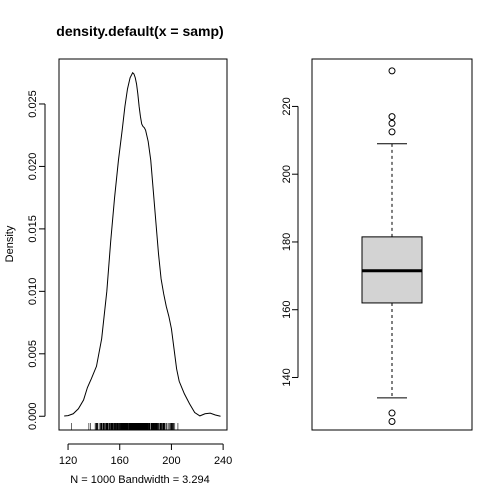  I want to click on density-y-tick-label: 0.025, so click(33, 104).